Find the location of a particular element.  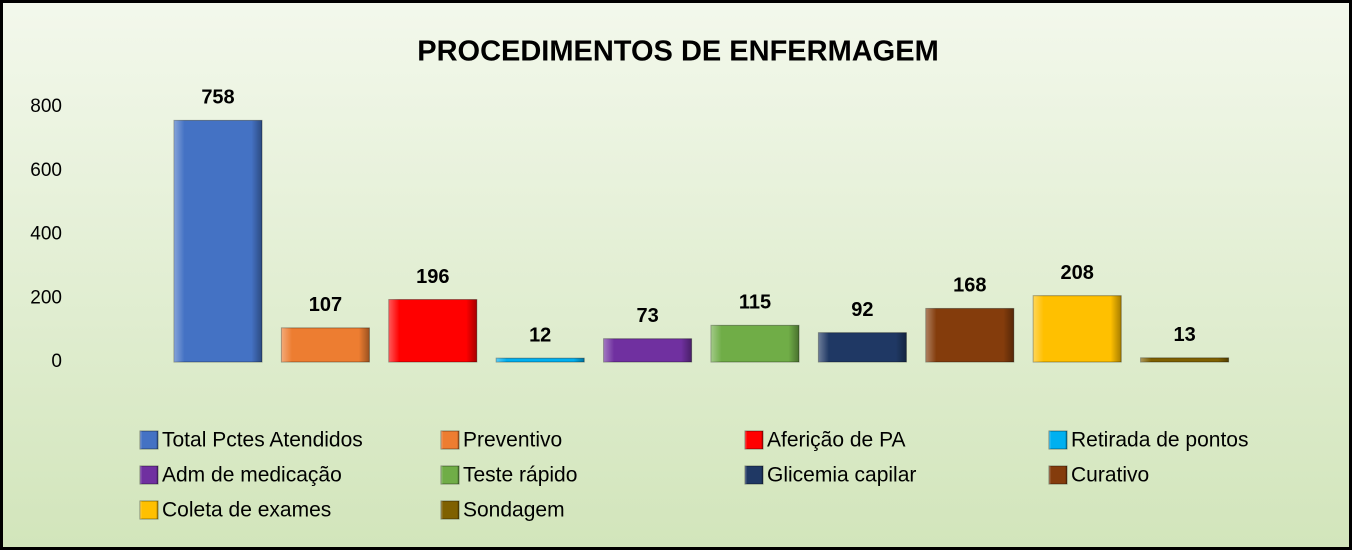

y-tick-label: 400 is located at coordinates (46, 234).